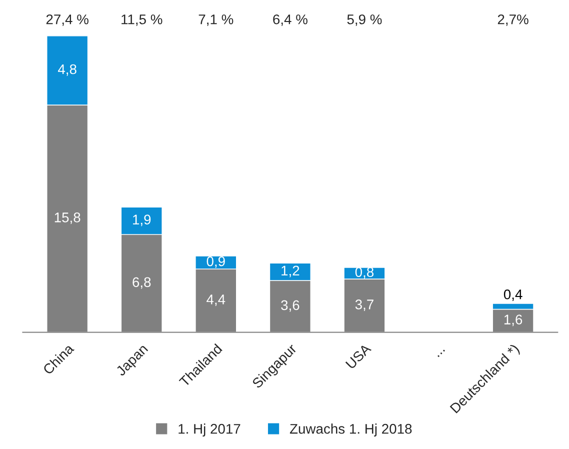 The image size is (569, 449). I want to click on text: 27,4 %, so click(67, 20).